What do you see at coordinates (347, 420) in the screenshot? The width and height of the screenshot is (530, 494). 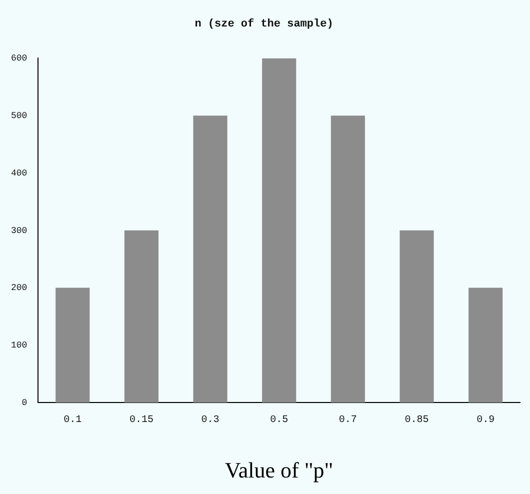 I see `x-tick-label: 0.7` at bounding box center [347, 420].